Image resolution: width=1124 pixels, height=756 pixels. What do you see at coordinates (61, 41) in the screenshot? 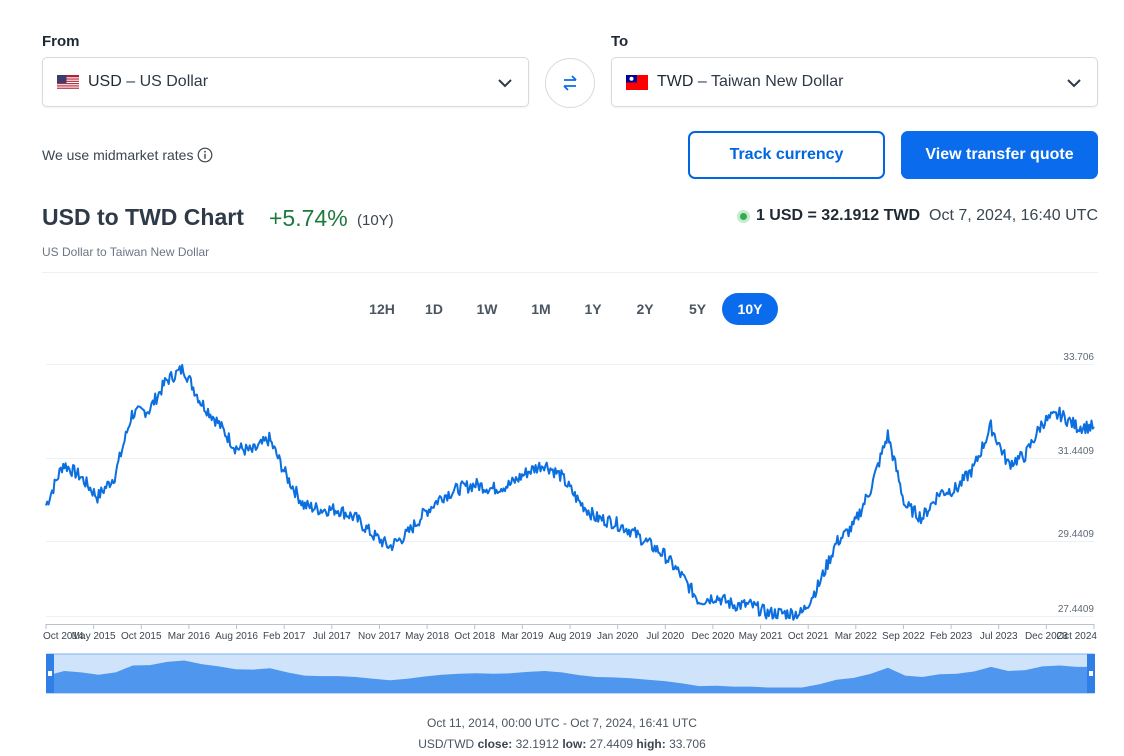
I see `from-label: From` at bounding box center [61, 41].